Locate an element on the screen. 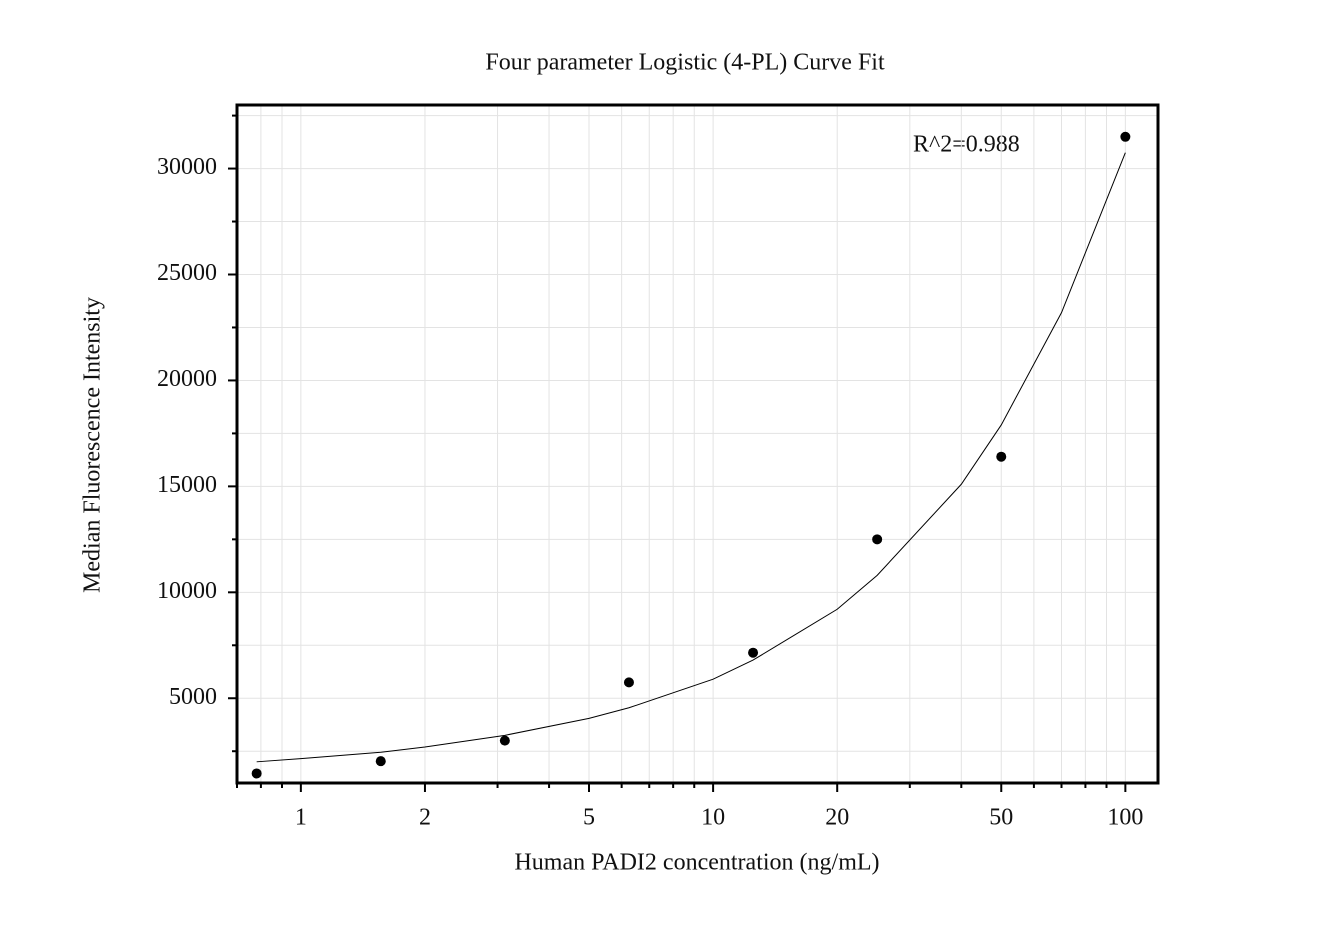 The height and width of the screenshot is (938, 1337). y-tick-label: 10000 is located at coordinates (187, 591).